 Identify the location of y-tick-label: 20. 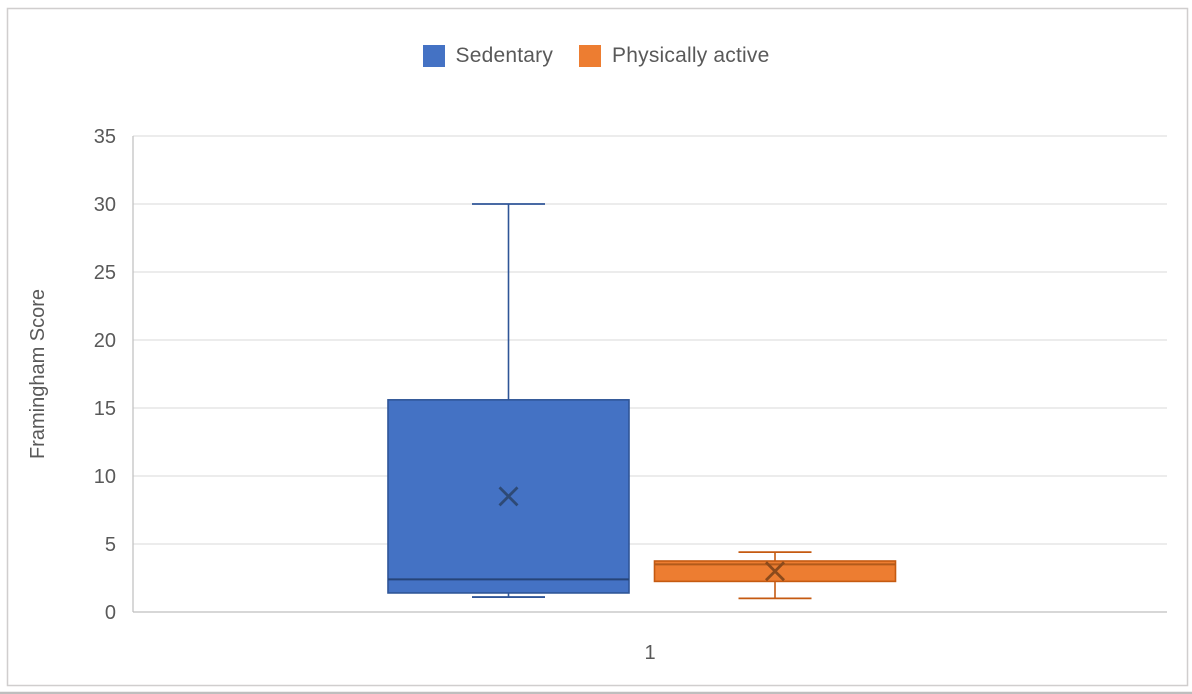
(105, 341).